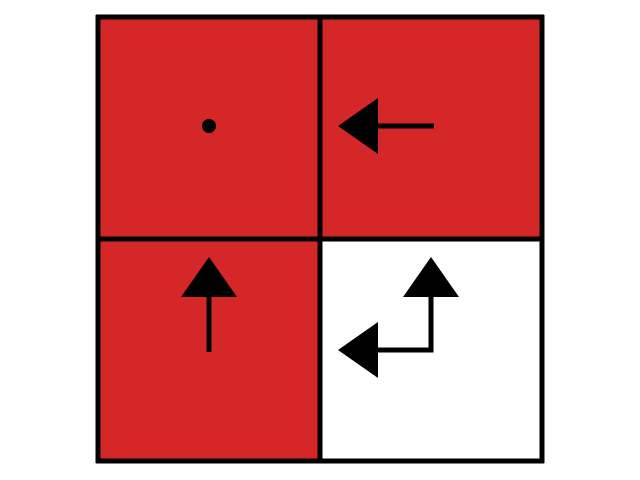 This screenshot has height=480, width=640. I want to click on dot-mark, so click(209, 126).